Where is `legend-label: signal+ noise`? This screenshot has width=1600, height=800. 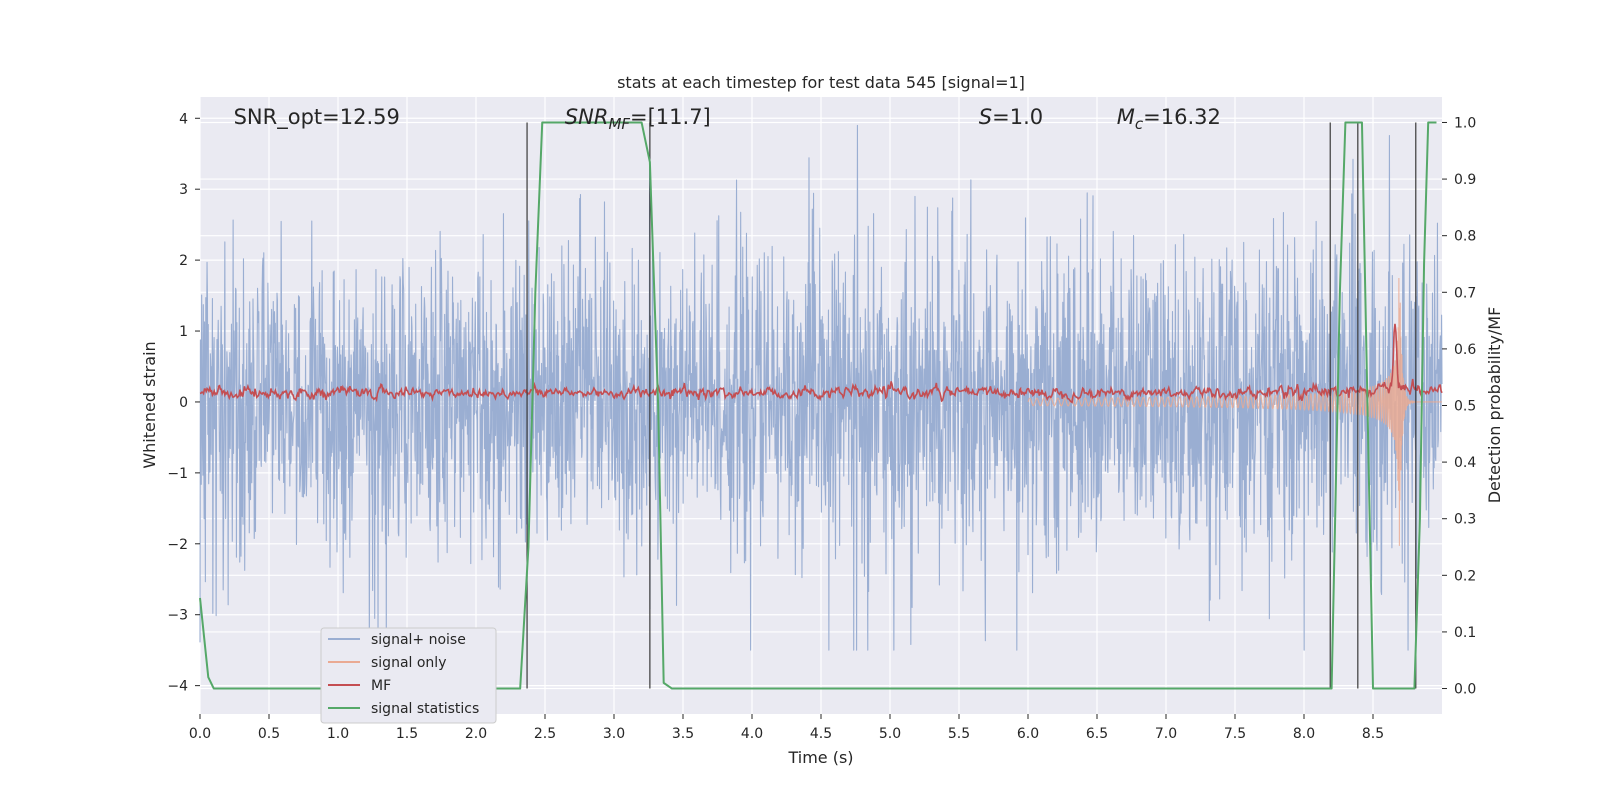 legend-label: signal+ noise is located at coordinates (418, 640).